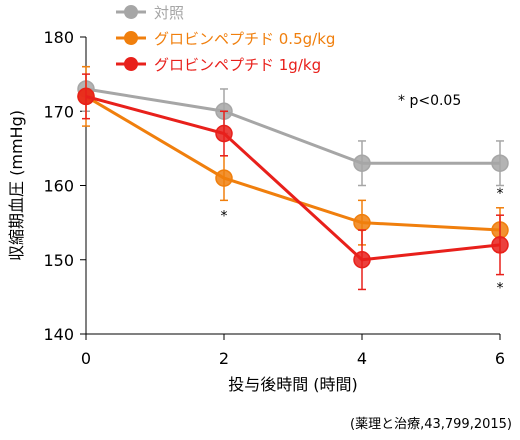 The image size is (520, 440). Describe the element at coordinates (429, 101) in the screenshot. I see `significance-note: * p<0.05` at that location.